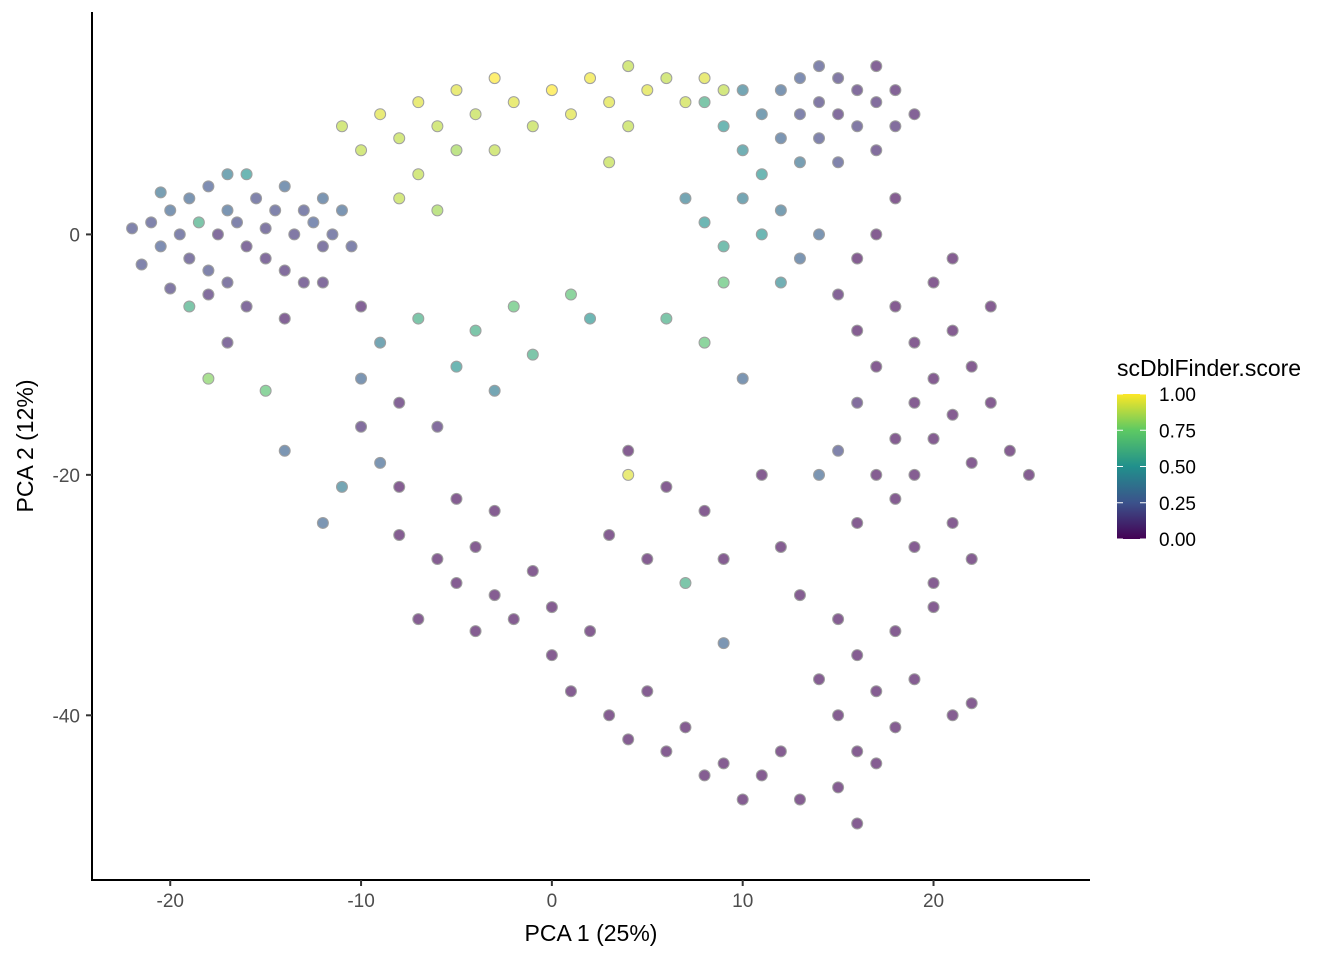 This screenshot has height=960, width=1344. Describe the element at coordinates (66, 476) in the screenshot. I see `y-tick-label: -20` at that location.